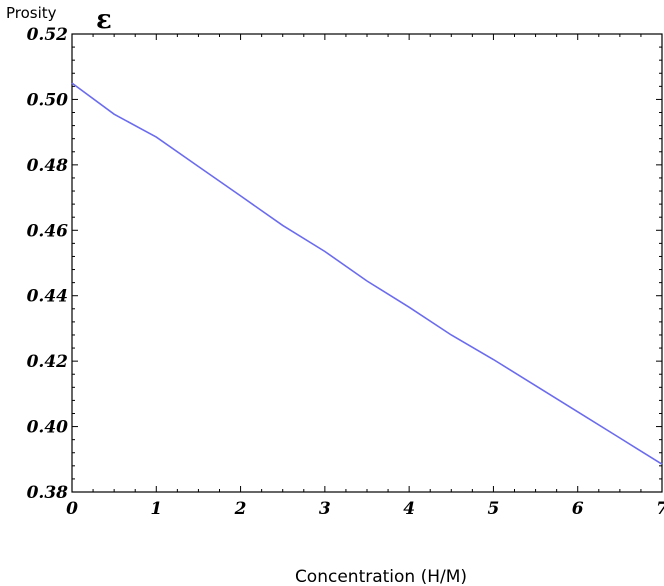 Image resolution: width=664 pixels, height=586 pixels. Describe the element at coordinates (660, 509) in the screenshot. I see `x-tick-label: 7` at that location.